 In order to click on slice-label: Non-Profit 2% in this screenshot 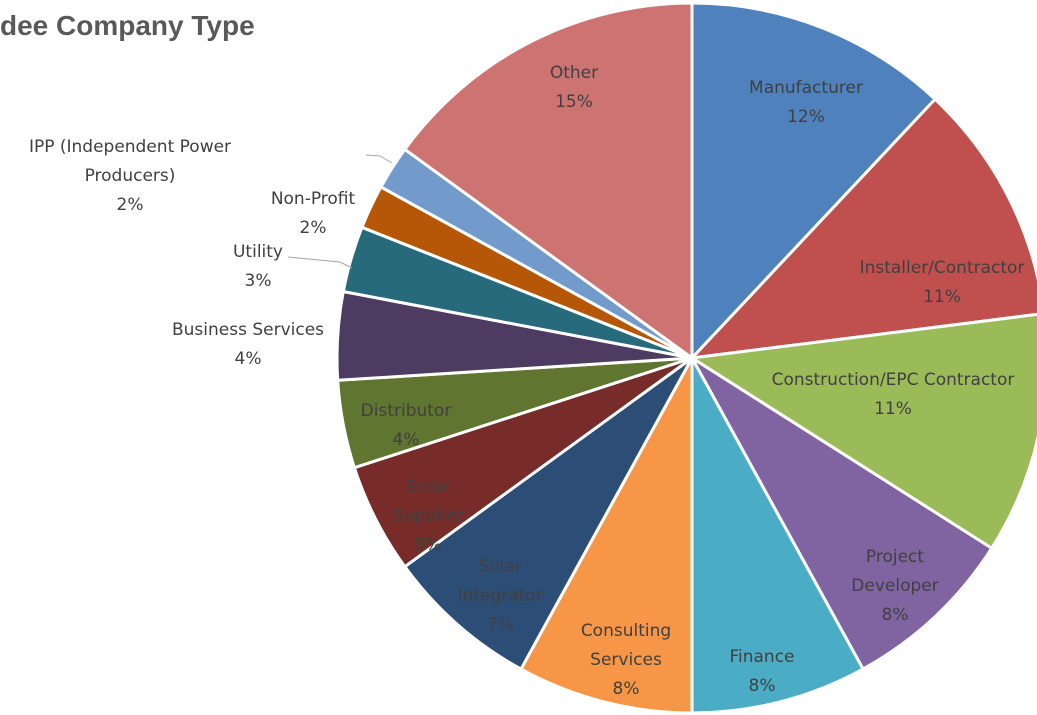, I will do `click(313, 214)`.